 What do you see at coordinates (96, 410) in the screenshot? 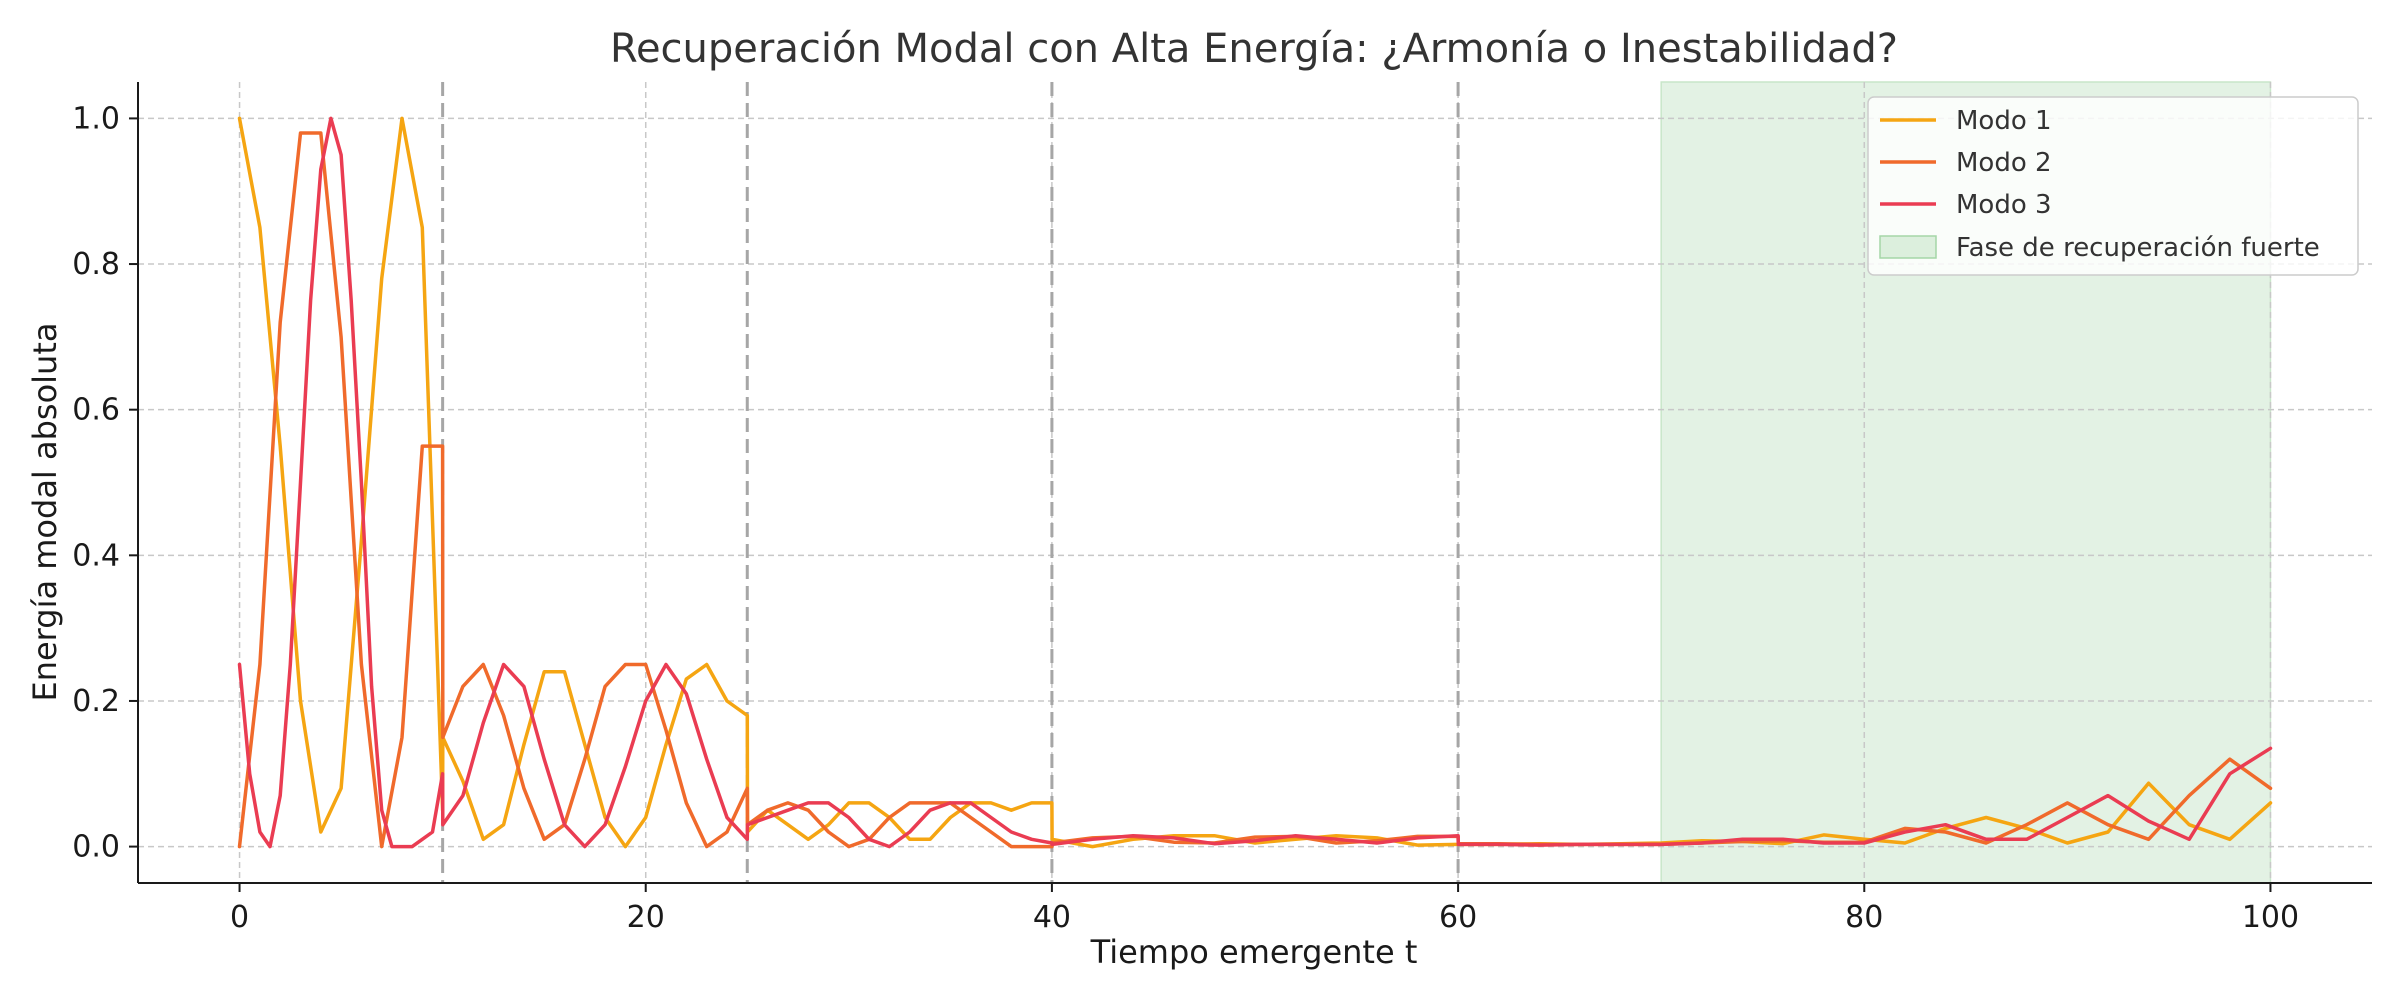
I see `y-tick-label: 0.6` at bounding box center [96, 410].